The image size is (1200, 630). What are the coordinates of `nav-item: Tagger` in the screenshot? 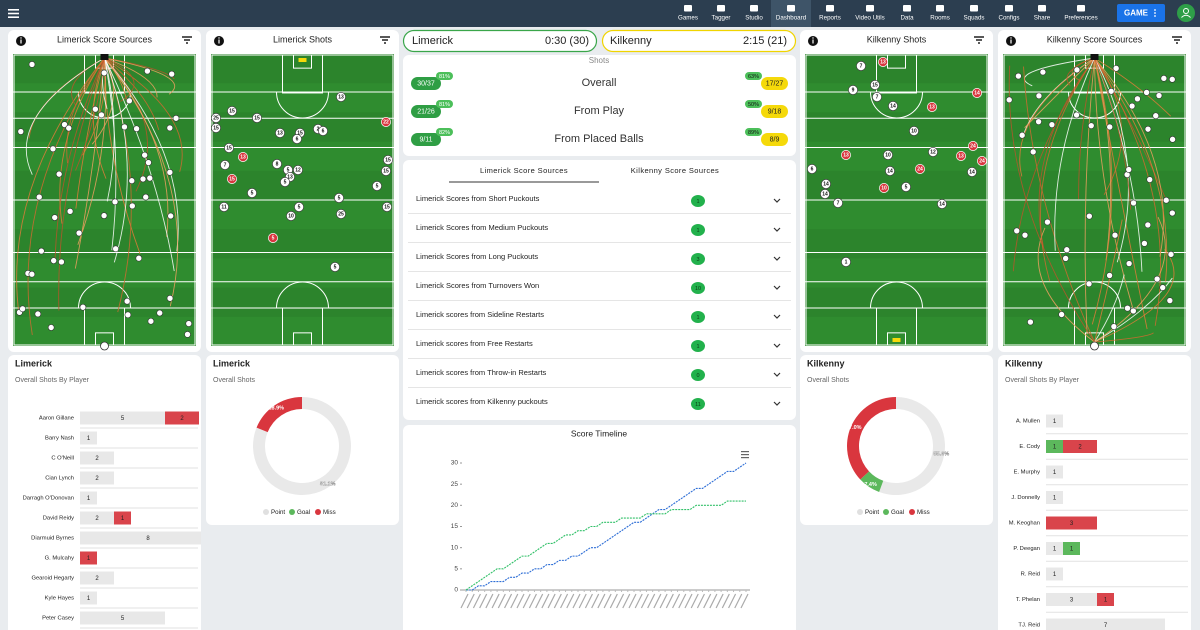 It's located at (721, 18).